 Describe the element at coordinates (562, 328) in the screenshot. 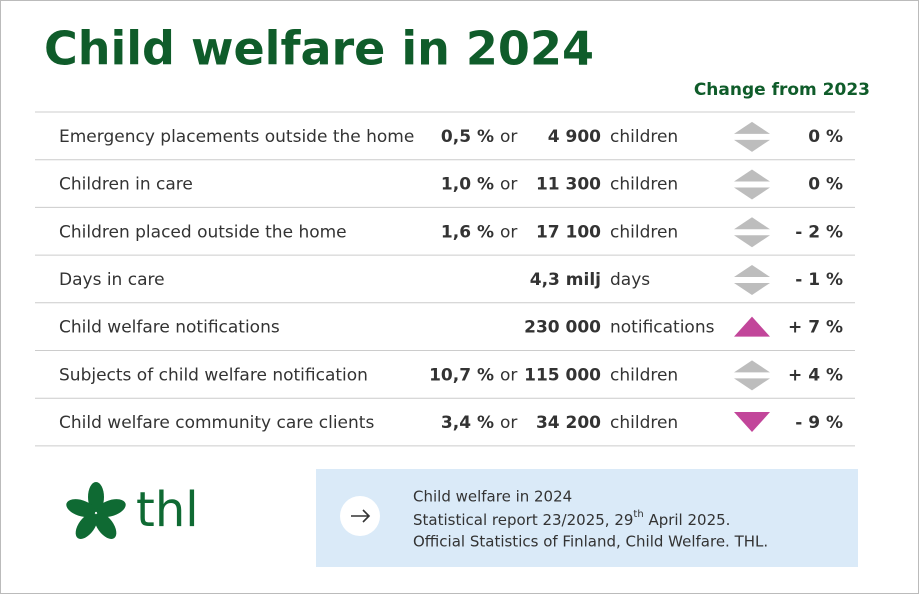

I see `count: 230 000` at that location.